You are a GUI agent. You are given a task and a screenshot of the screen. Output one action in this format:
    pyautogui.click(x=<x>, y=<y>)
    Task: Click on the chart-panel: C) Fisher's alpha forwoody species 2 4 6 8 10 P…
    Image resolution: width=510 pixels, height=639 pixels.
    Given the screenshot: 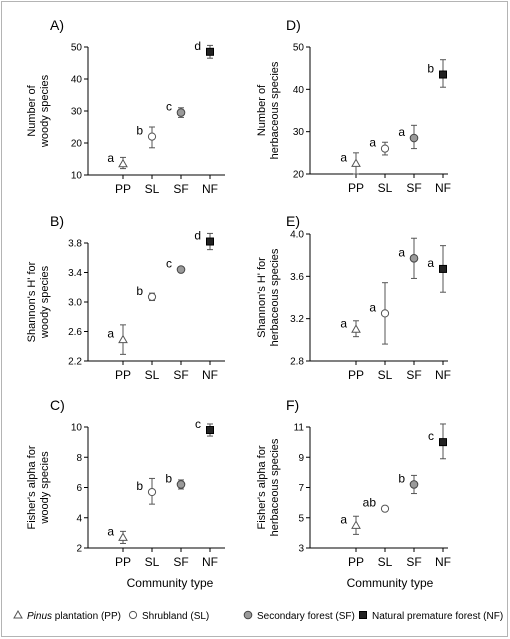 What is the action you would take?
    pyautogui.click(x=125, y=483)
    